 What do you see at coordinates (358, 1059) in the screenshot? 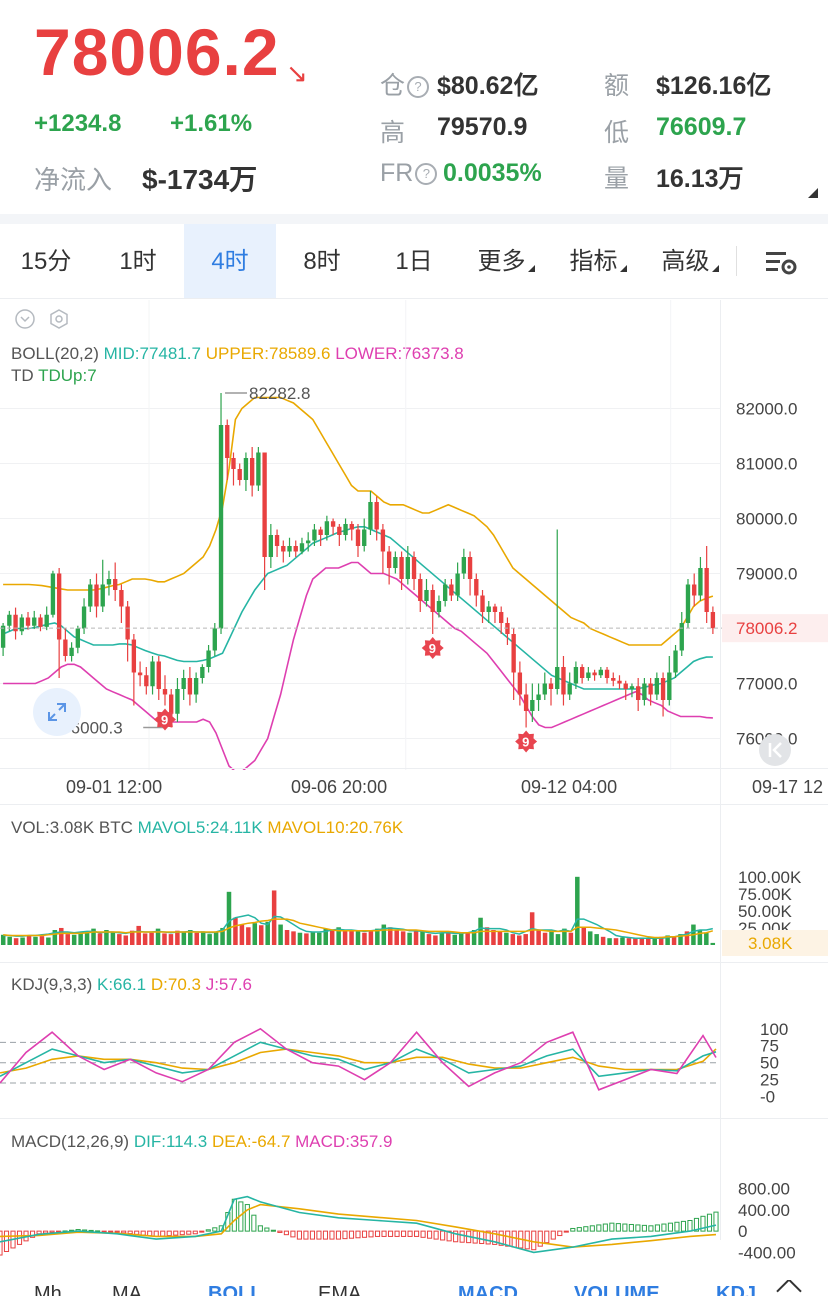
I see `kdj-k-line` at bounding box center [358, 1059].